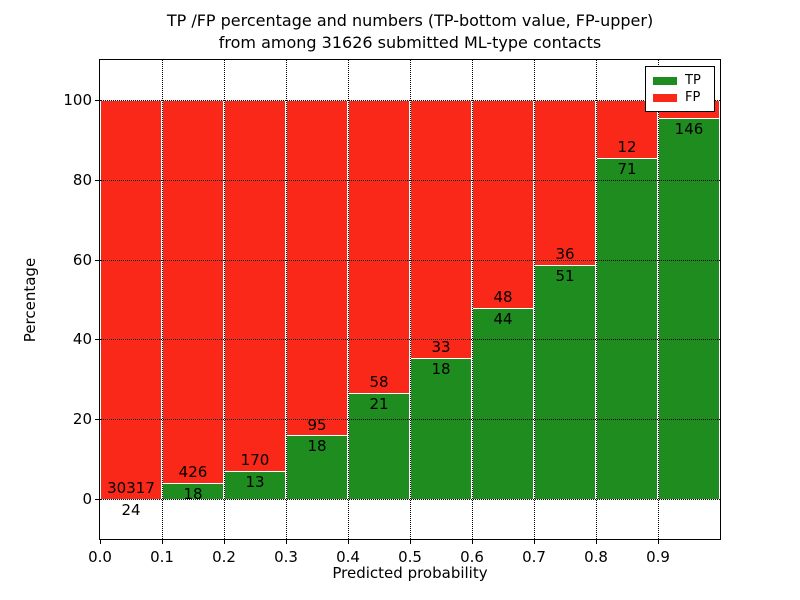 The image size is (800, 600). What do you see at coordinates (565, 276) in the screenshot?
I see `bar-label-tp: 51` at bounding box center [565, 276].